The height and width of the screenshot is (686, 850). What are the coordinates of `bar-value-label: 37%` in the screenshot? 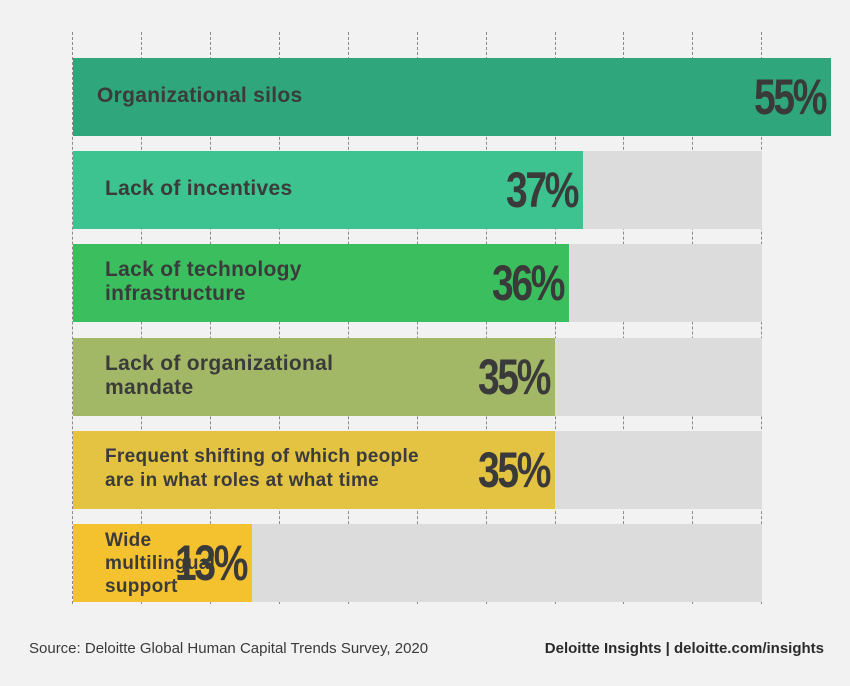 It's located at (542, 190).